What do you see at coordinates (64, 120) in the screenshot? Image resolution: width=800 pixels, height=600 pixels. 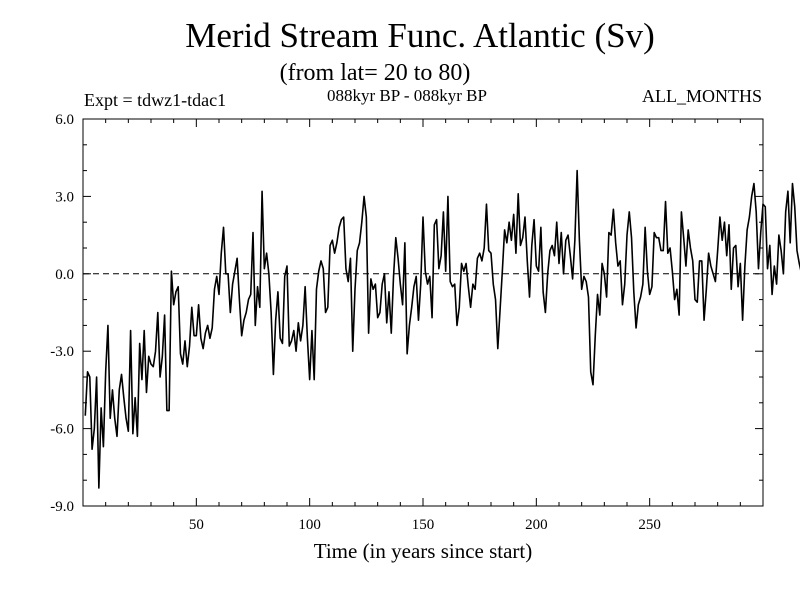 I see `y-tick-label: 6.0` at bounding box center [64, 120].